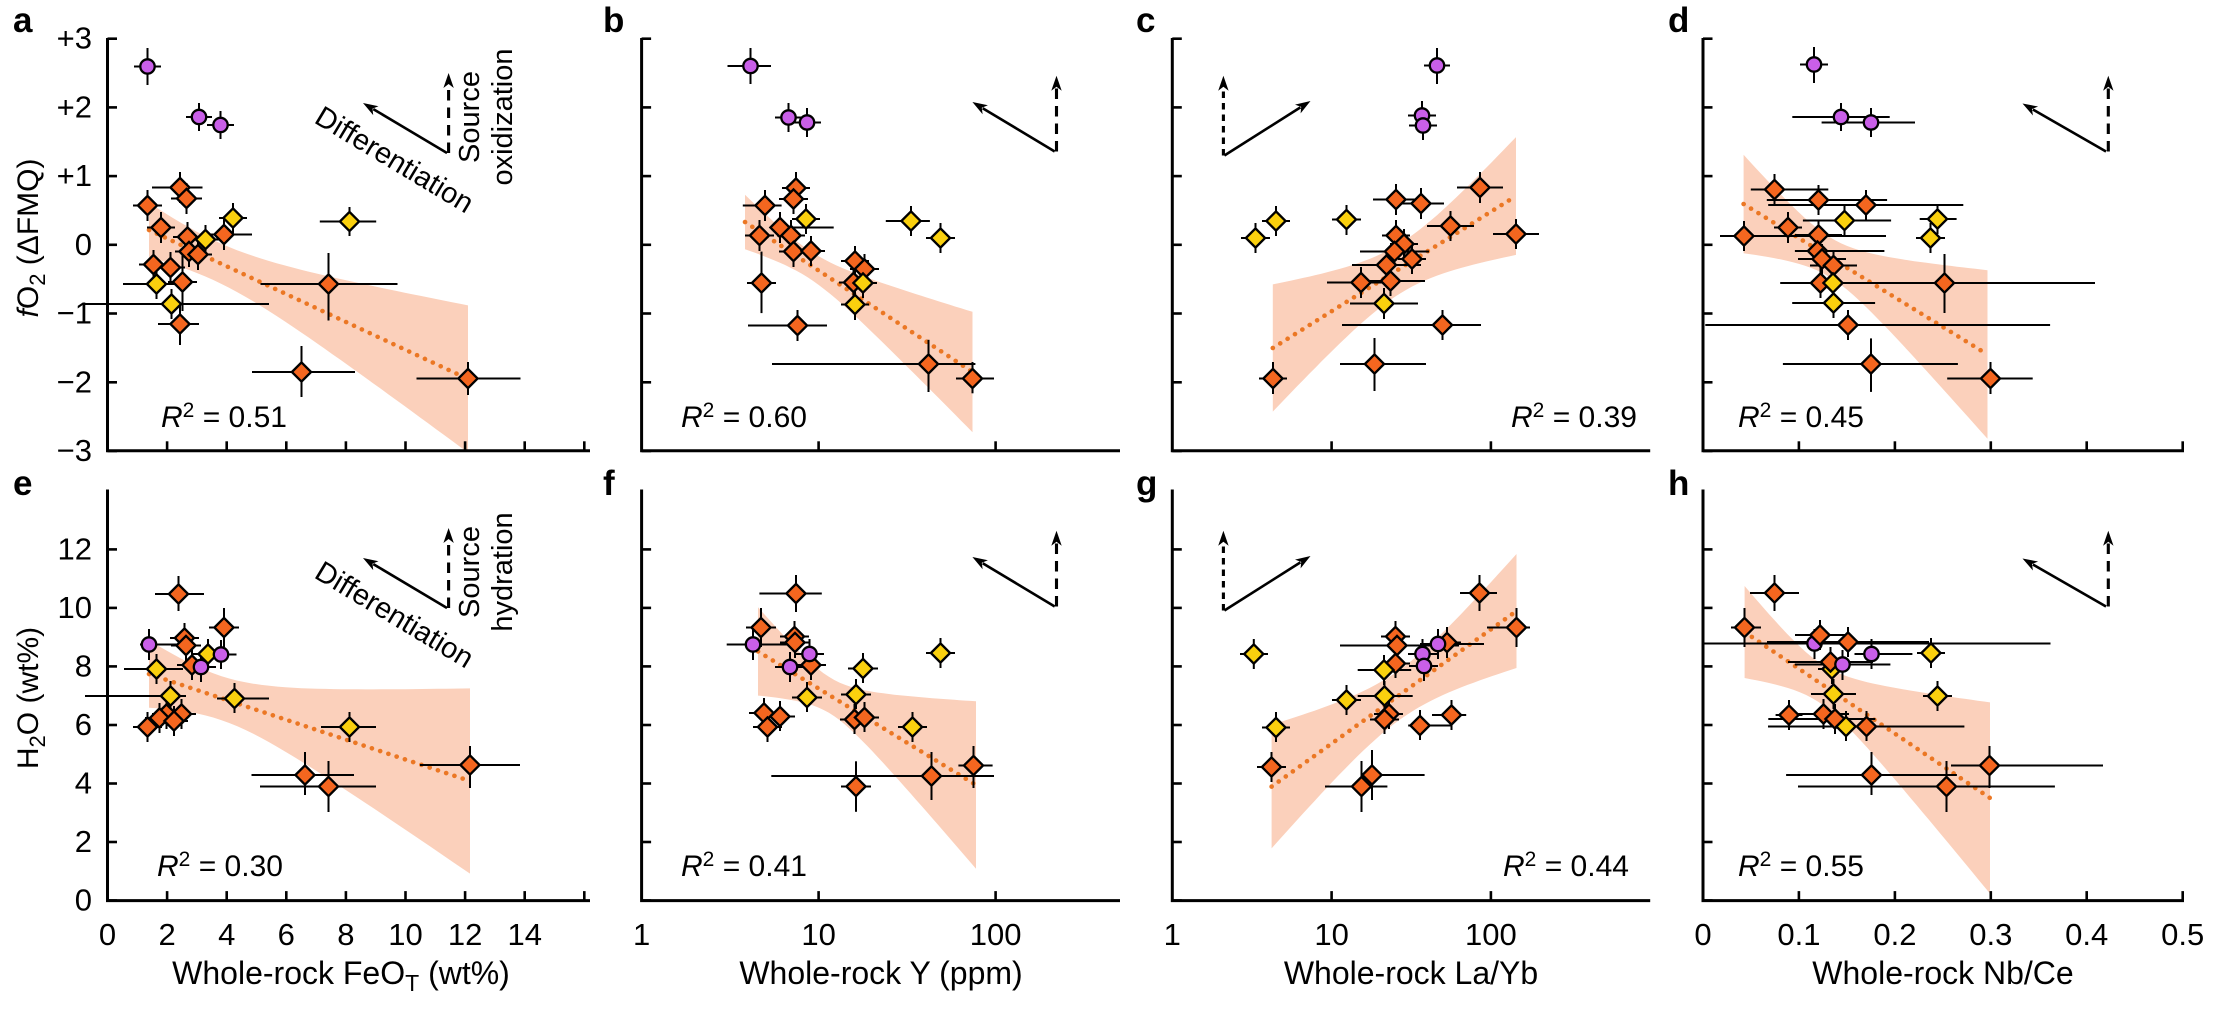 Image resolution: width=2229 pixels, height=1015 pixels. Describe the element at coordinates (1678, 483) in the screenshot. I see `svg-text: h` at that location.